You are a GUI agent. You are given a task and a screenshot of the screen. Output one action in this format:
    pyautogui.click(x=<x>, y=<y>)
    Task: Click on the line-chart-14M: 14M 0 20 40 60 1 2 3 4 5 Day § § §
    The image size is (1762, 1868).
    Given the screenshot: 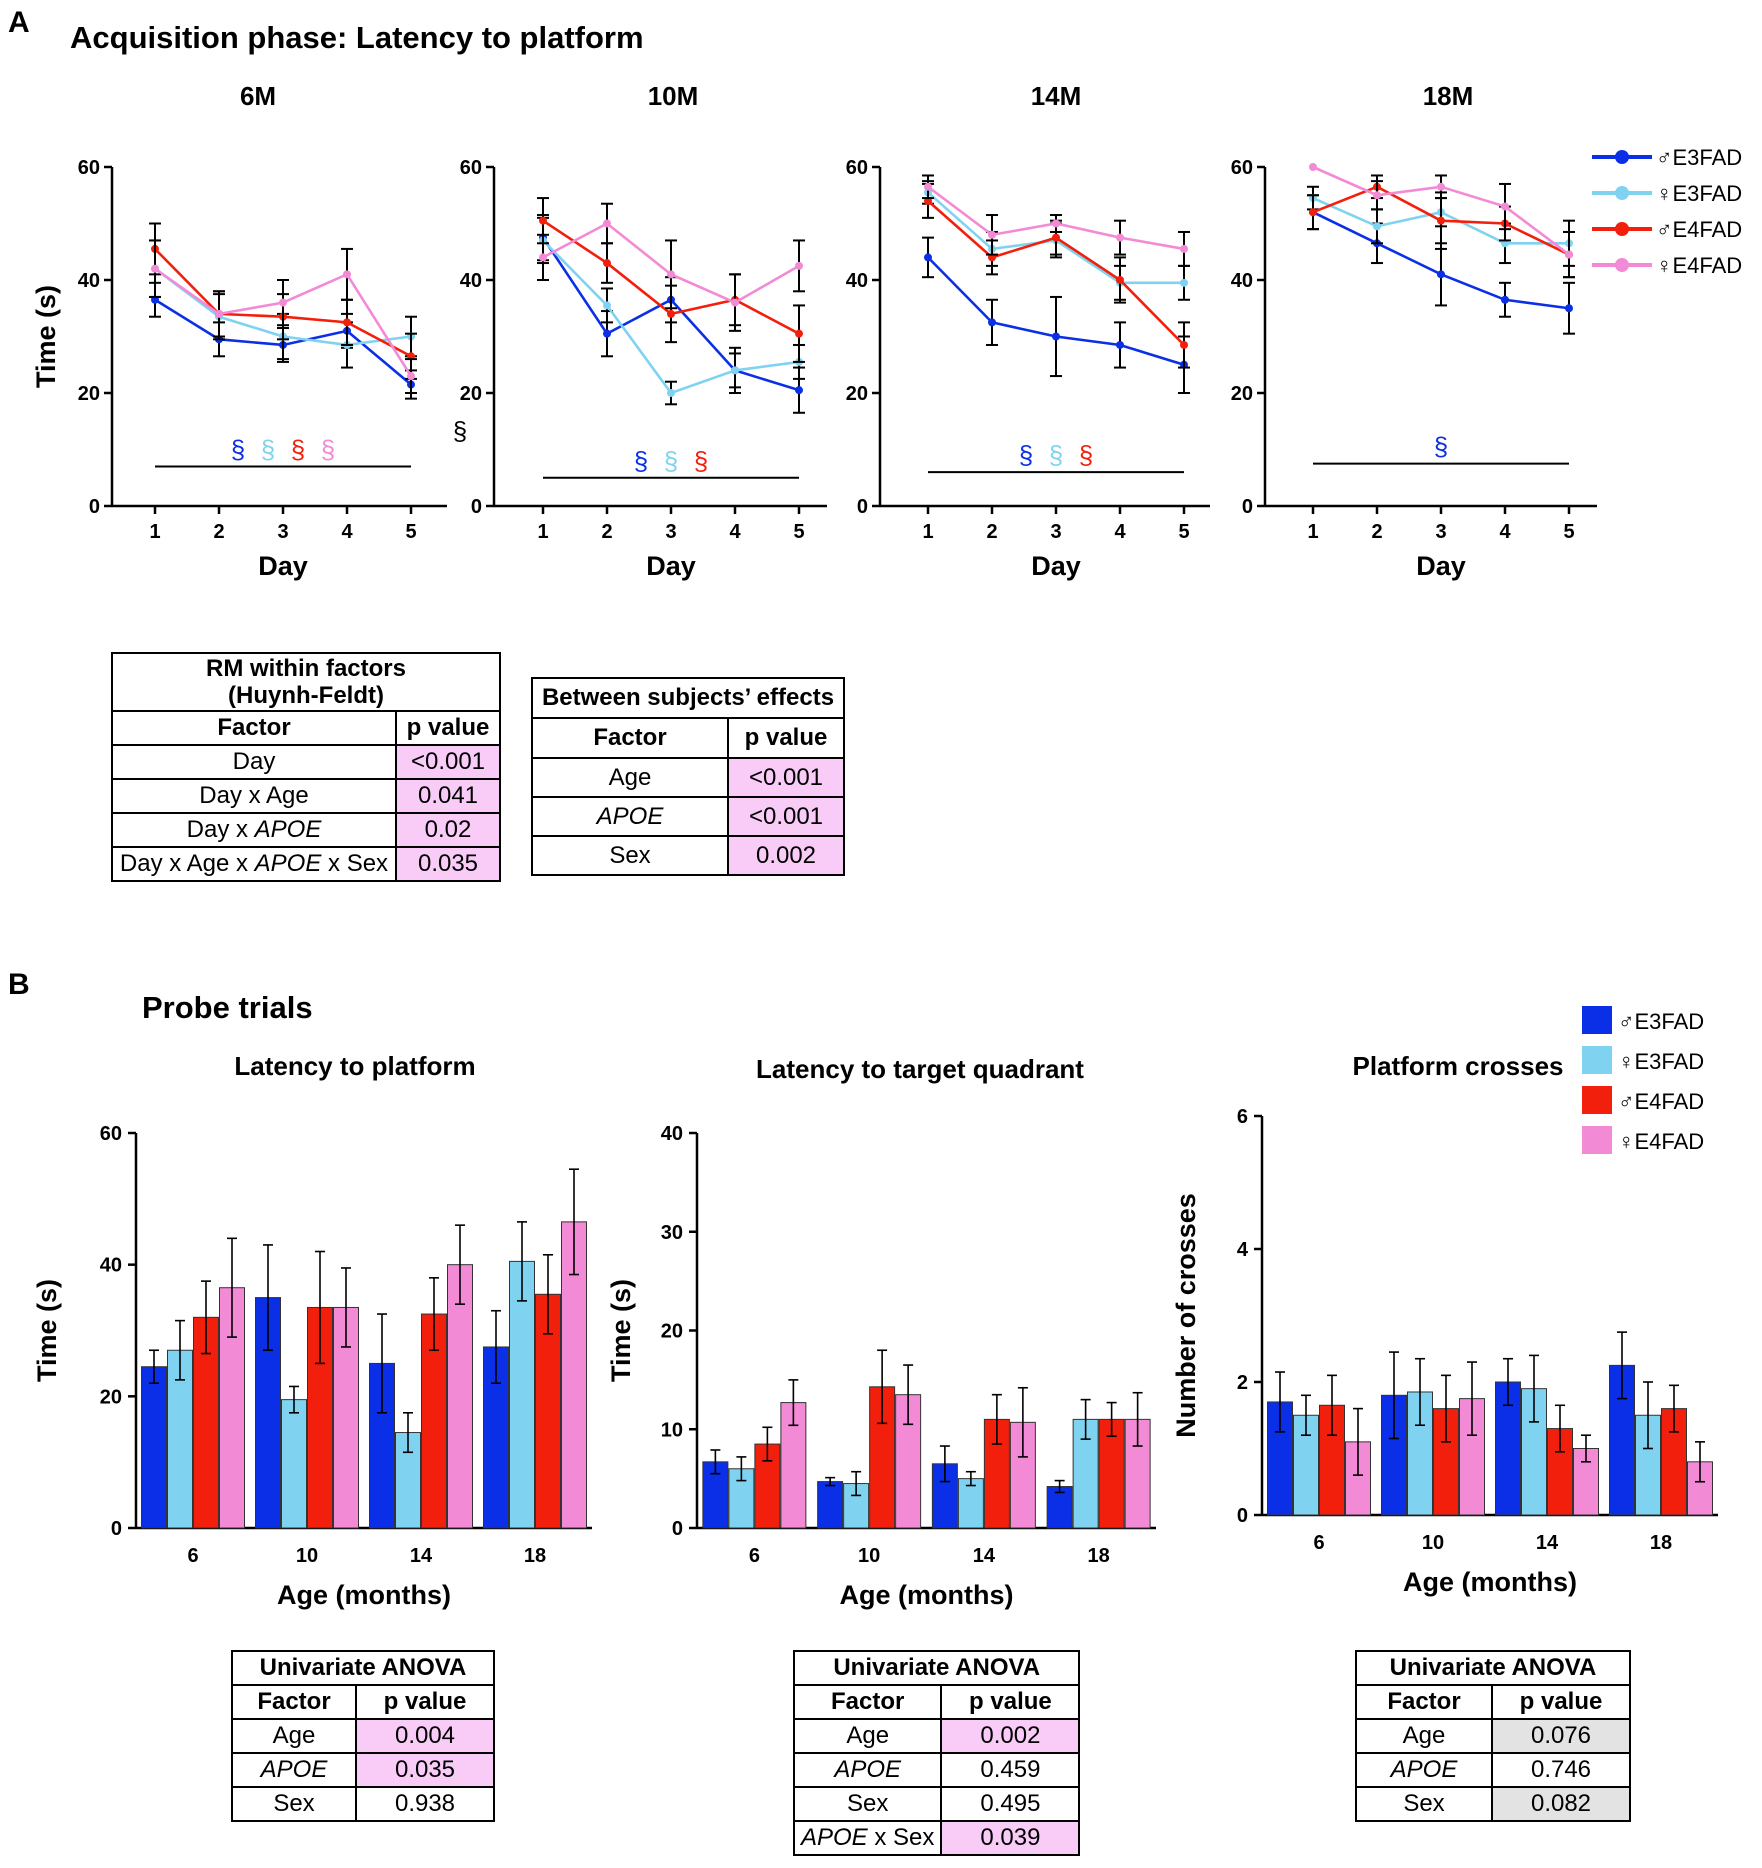 What is the action you would take?
    pyautogui.click(x=1028, y=331)
    